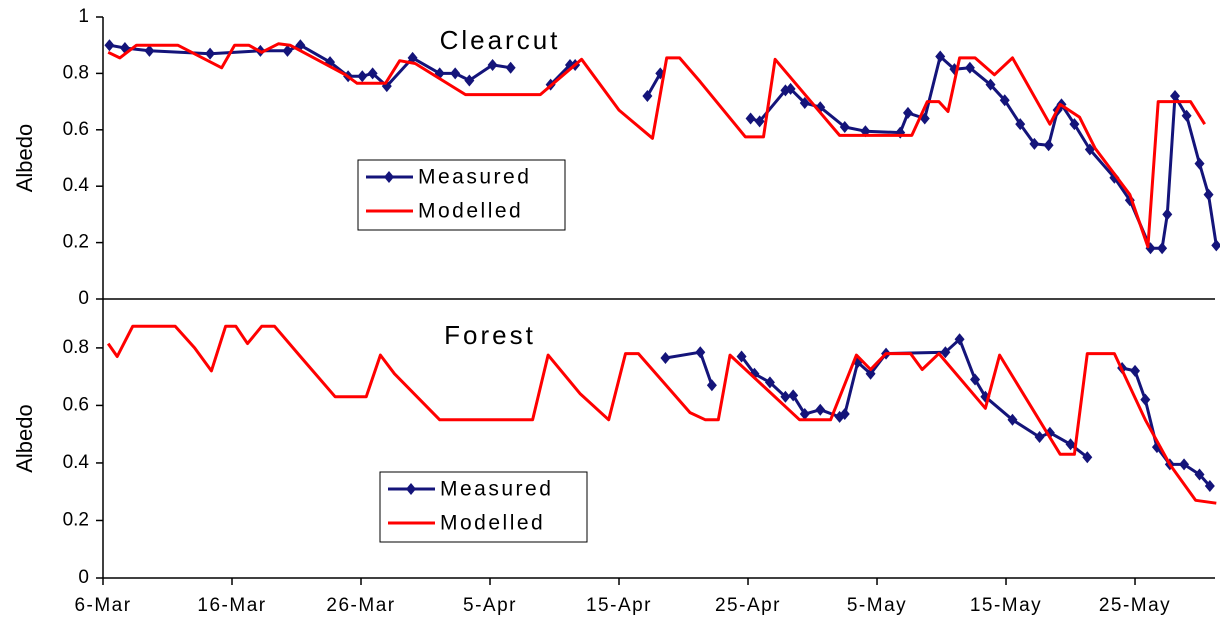 The width and height of the screenshot is (1220, 624). Describe the element at coordinates (102, 605) in the screenshot. I see `x-tick-label: 6-Mar` at that location.